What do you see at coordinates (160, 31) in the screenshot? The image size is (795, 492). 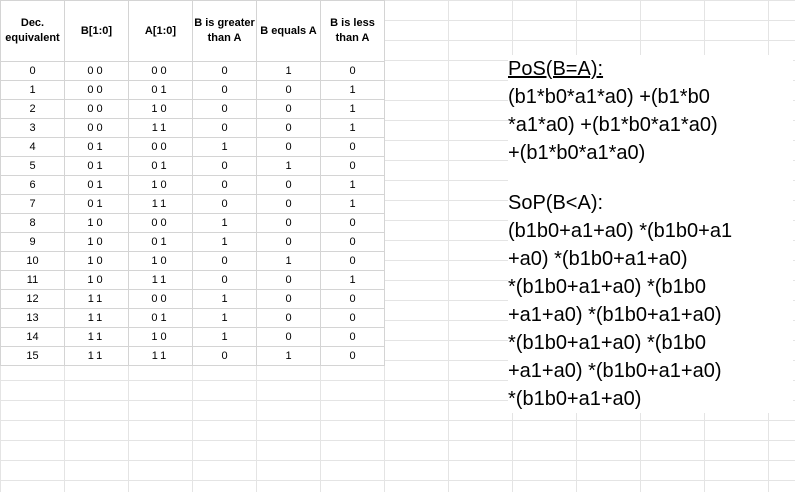 I see `header-a: A[1:0]` at bounding box center [160, 31].